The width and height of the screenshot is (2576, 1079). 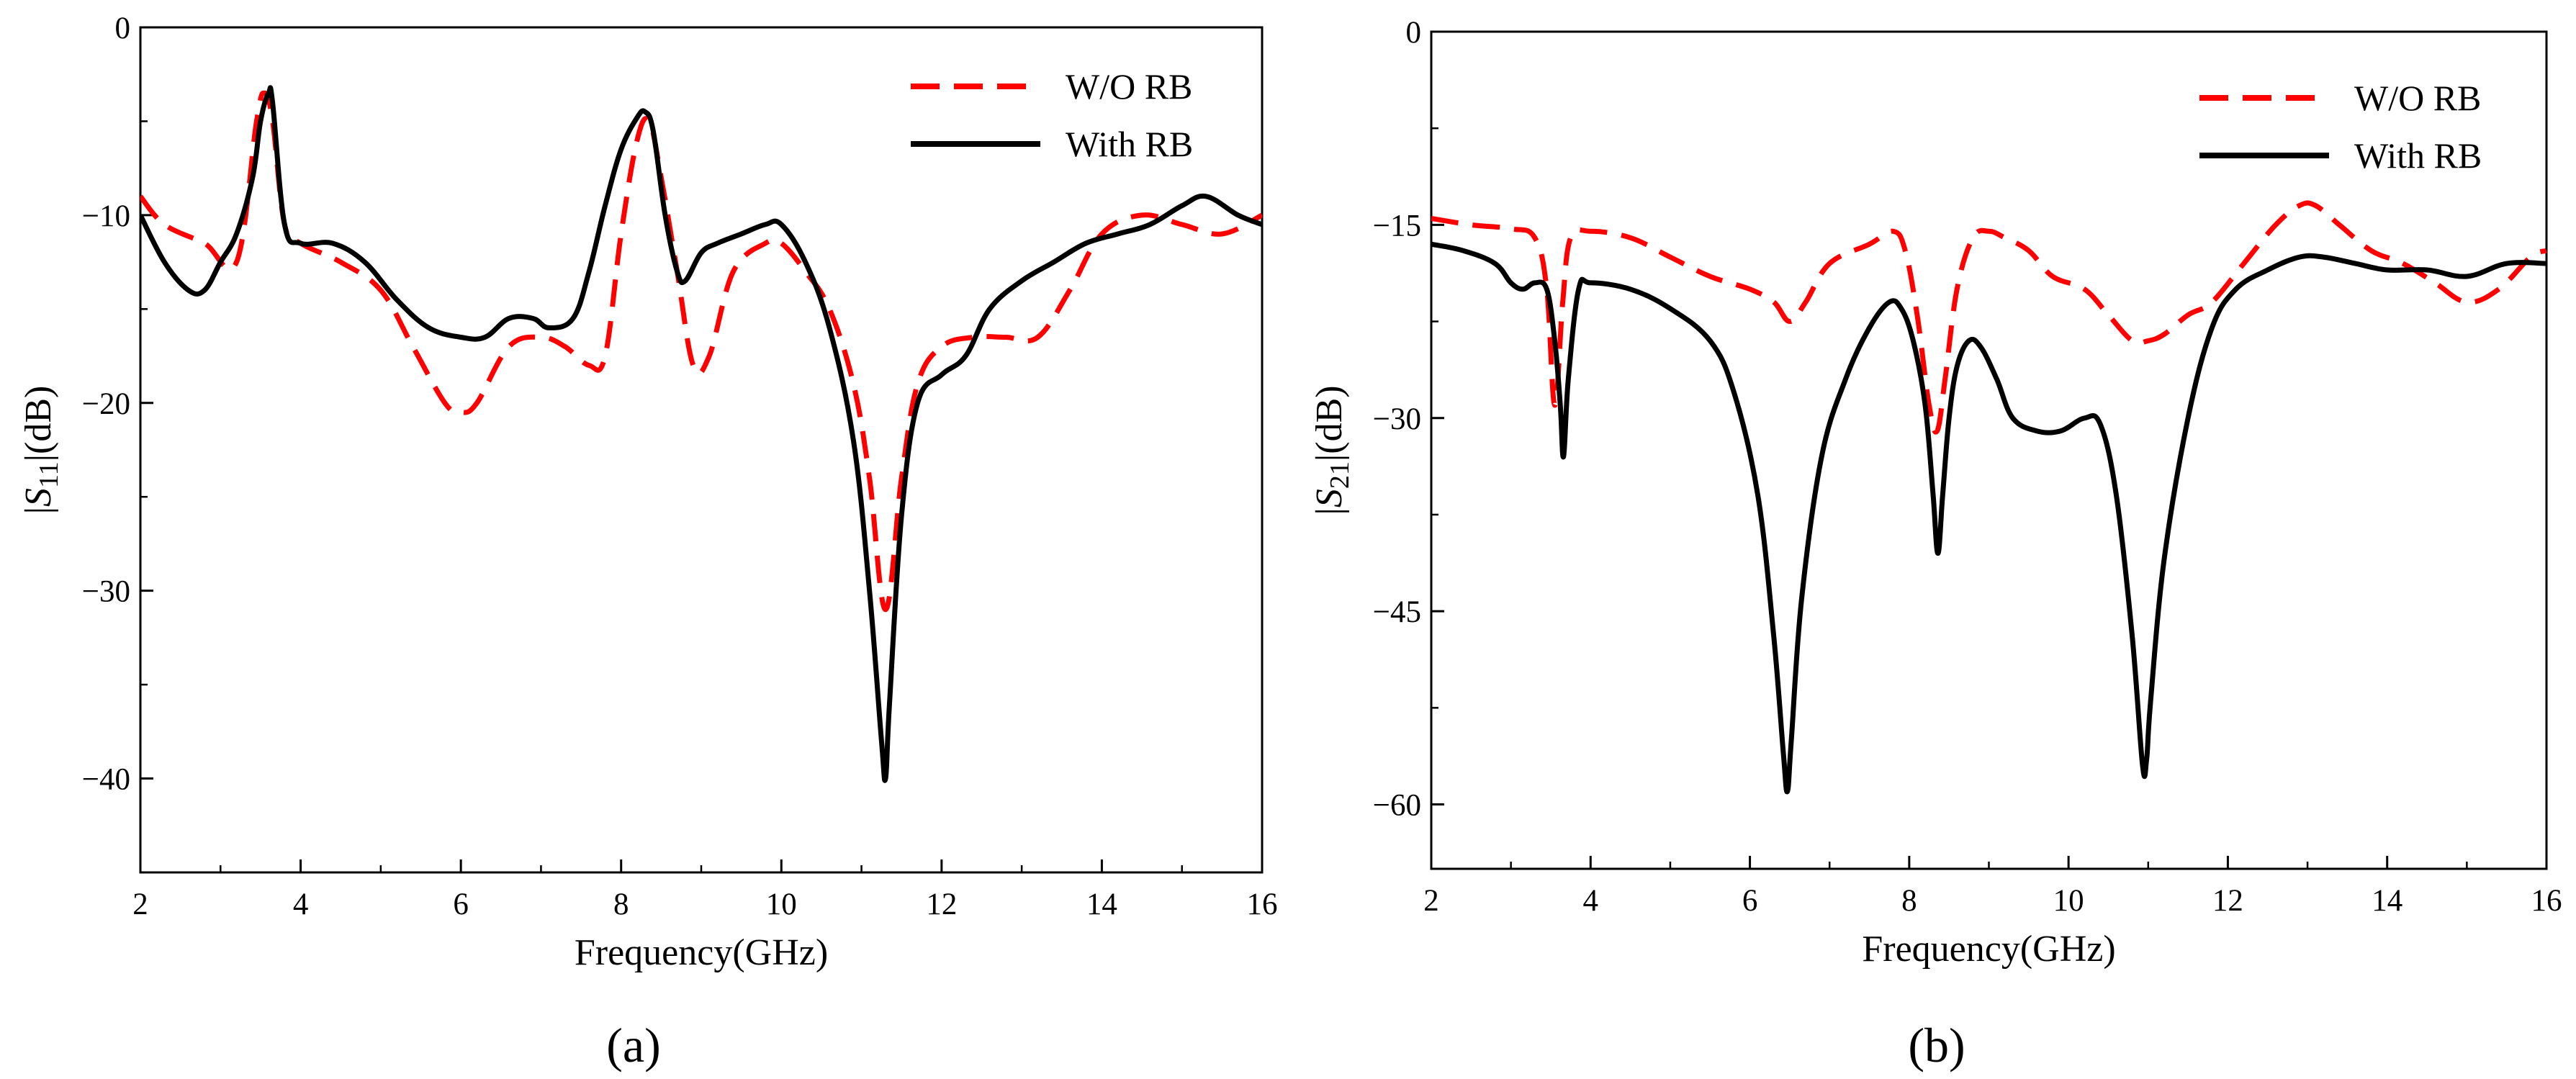 I want to click on y-axis-label-a-bar-left: |, so click(x=38, y=510).